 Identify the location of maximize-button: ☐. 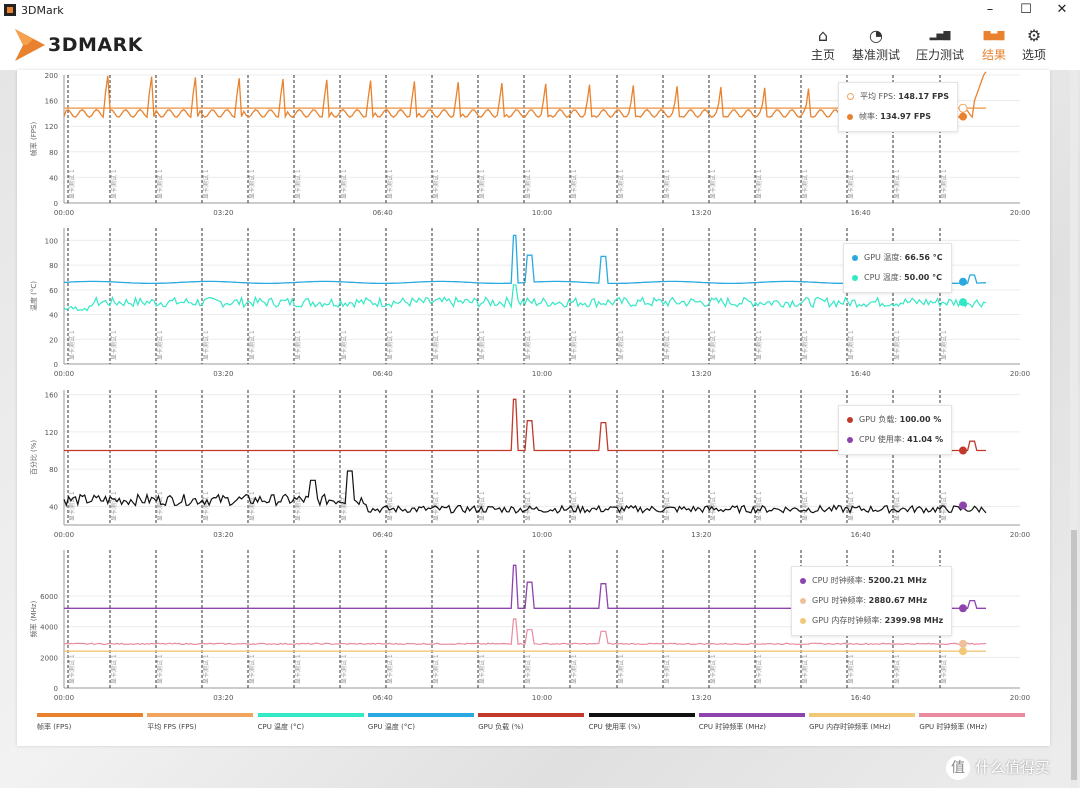
(1026, 9).